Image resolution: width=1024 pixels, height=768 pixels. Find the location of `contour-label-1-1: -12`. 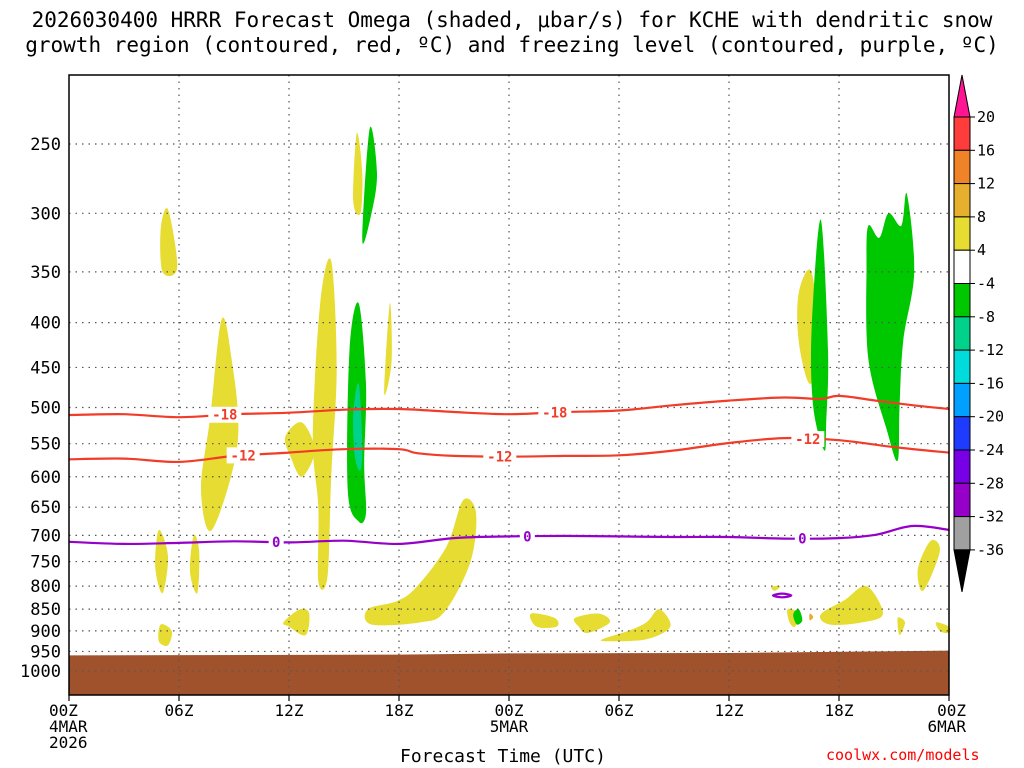

contour-label-1-1: -12 is located at coordinates (499, 457).